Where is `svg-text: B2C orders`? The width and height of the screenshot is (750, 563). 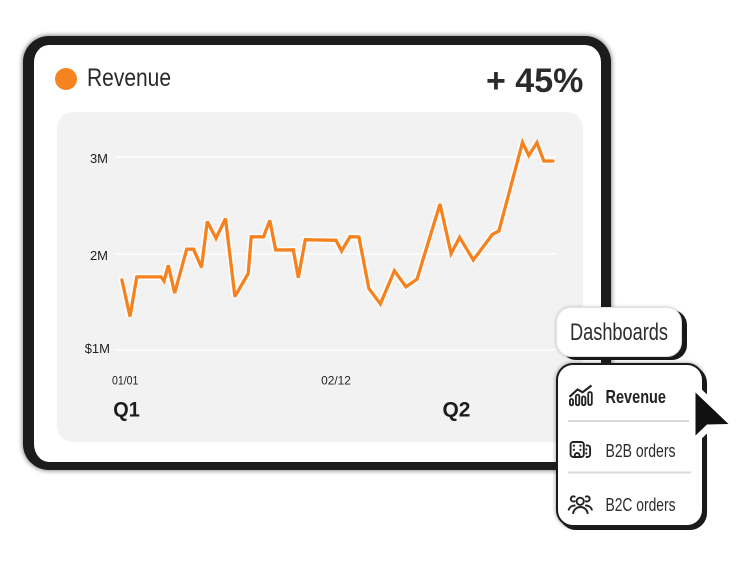
svg-text: B2C orders is located at coordinates (641, 505).